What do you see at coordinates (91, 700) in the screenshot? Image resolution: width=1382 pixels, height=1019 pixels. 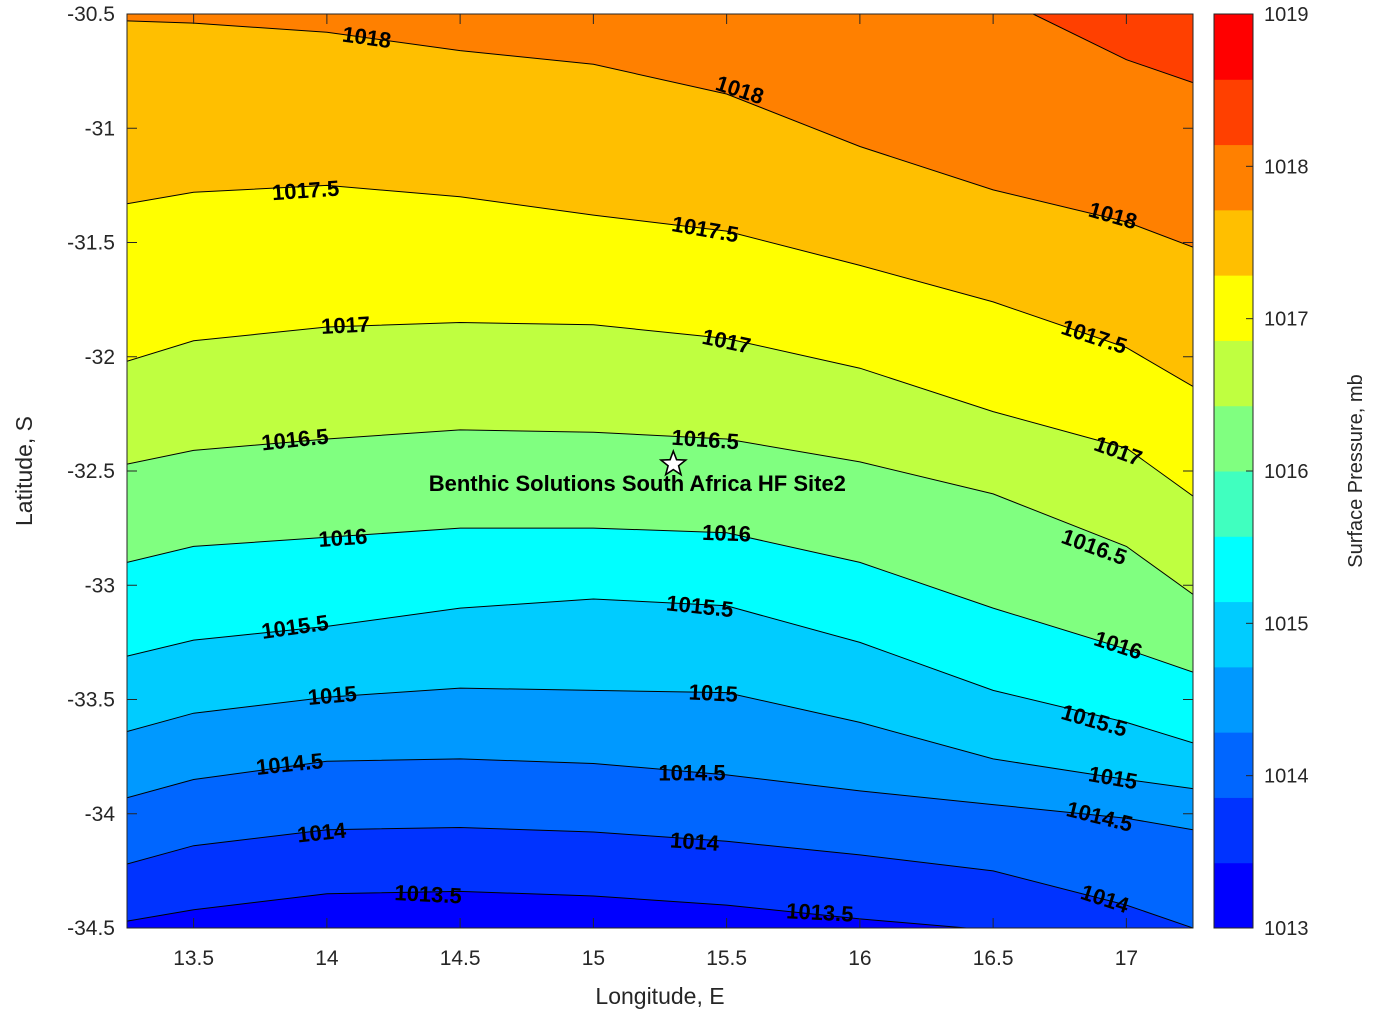 I see `y-tick-label: -33.5` at bounding box center [91, 700].